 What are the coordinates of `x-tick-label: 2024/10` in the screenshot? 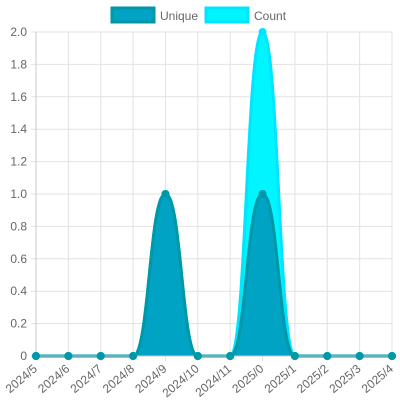 It's located at (181, 380).